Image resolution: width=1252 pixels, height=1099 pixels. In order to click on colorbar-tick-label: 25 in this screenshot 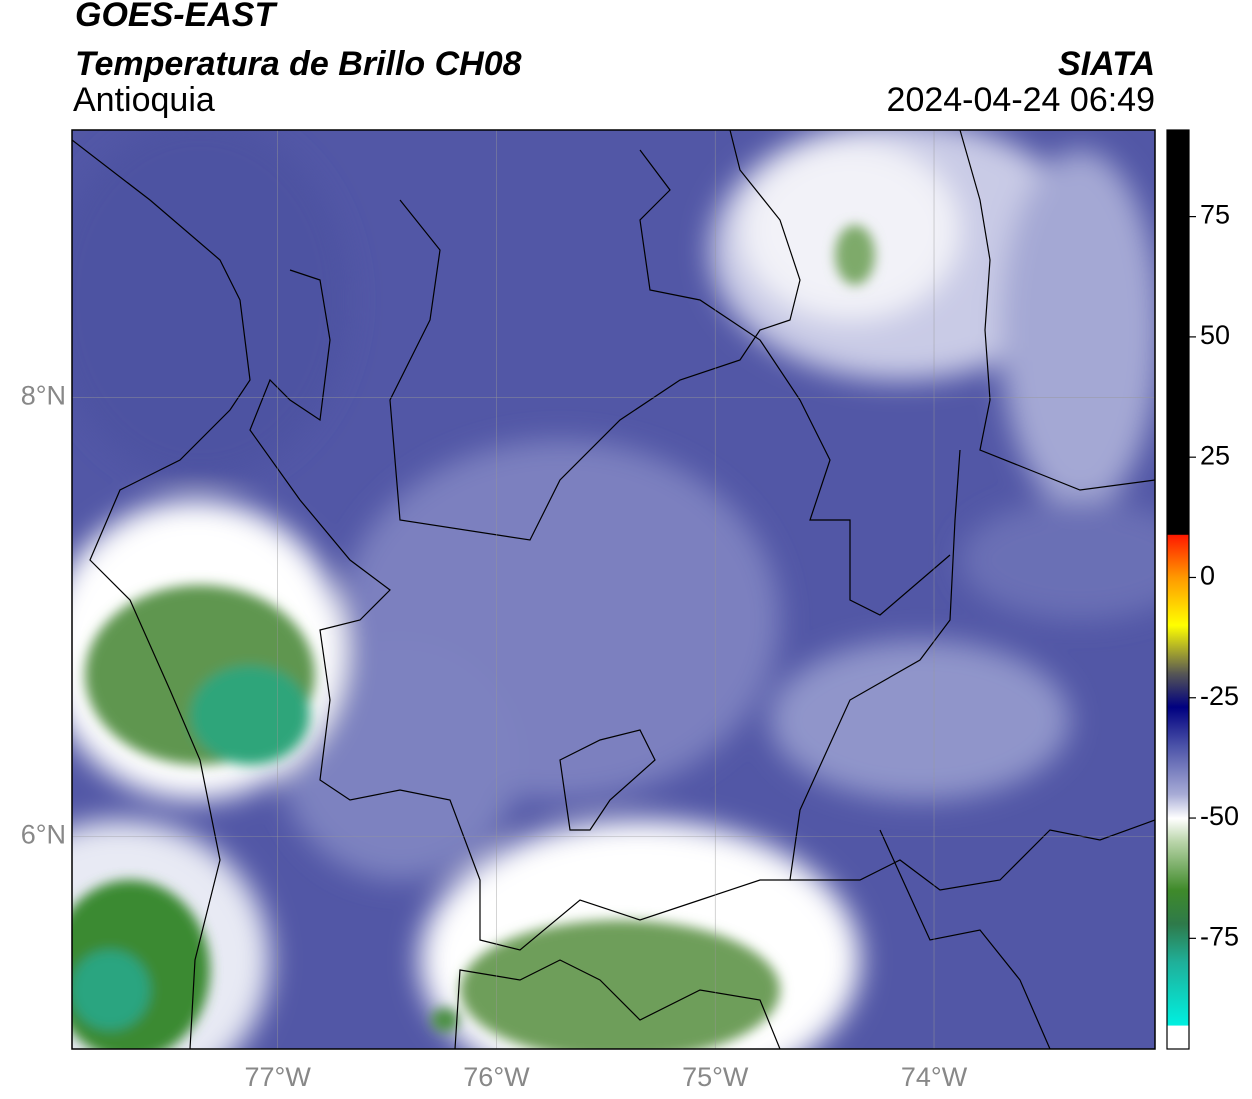, I will do `click(1215, 455)`.